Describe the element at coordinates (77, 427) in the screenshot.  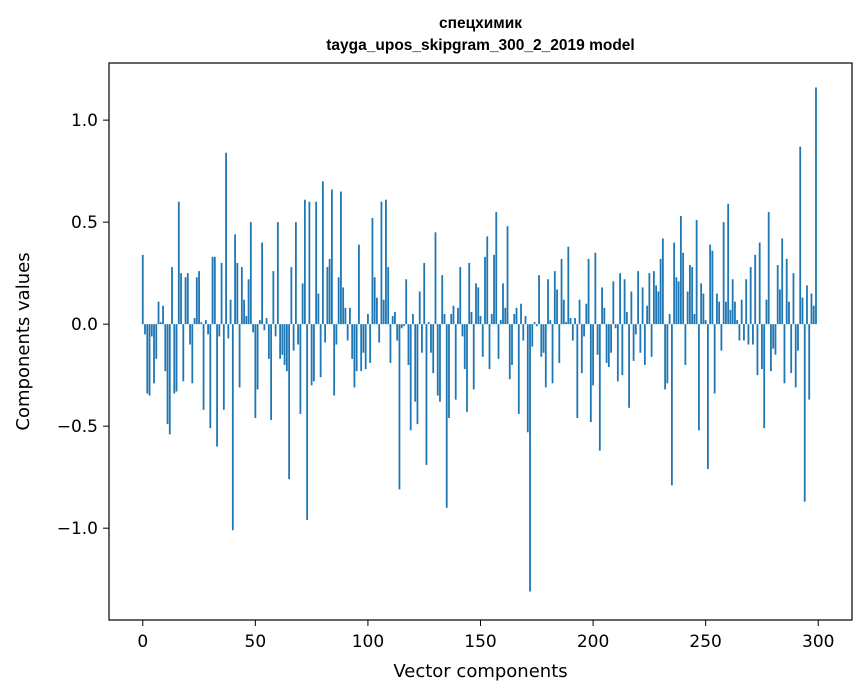
I see `y-tick-label: −0.5` at that location.